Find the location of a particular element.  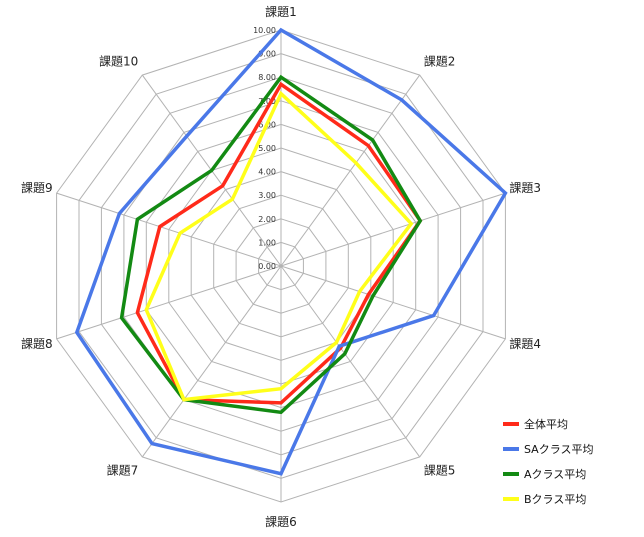

legend-label: Bクラス平均 is located at coordinates (555, 499).